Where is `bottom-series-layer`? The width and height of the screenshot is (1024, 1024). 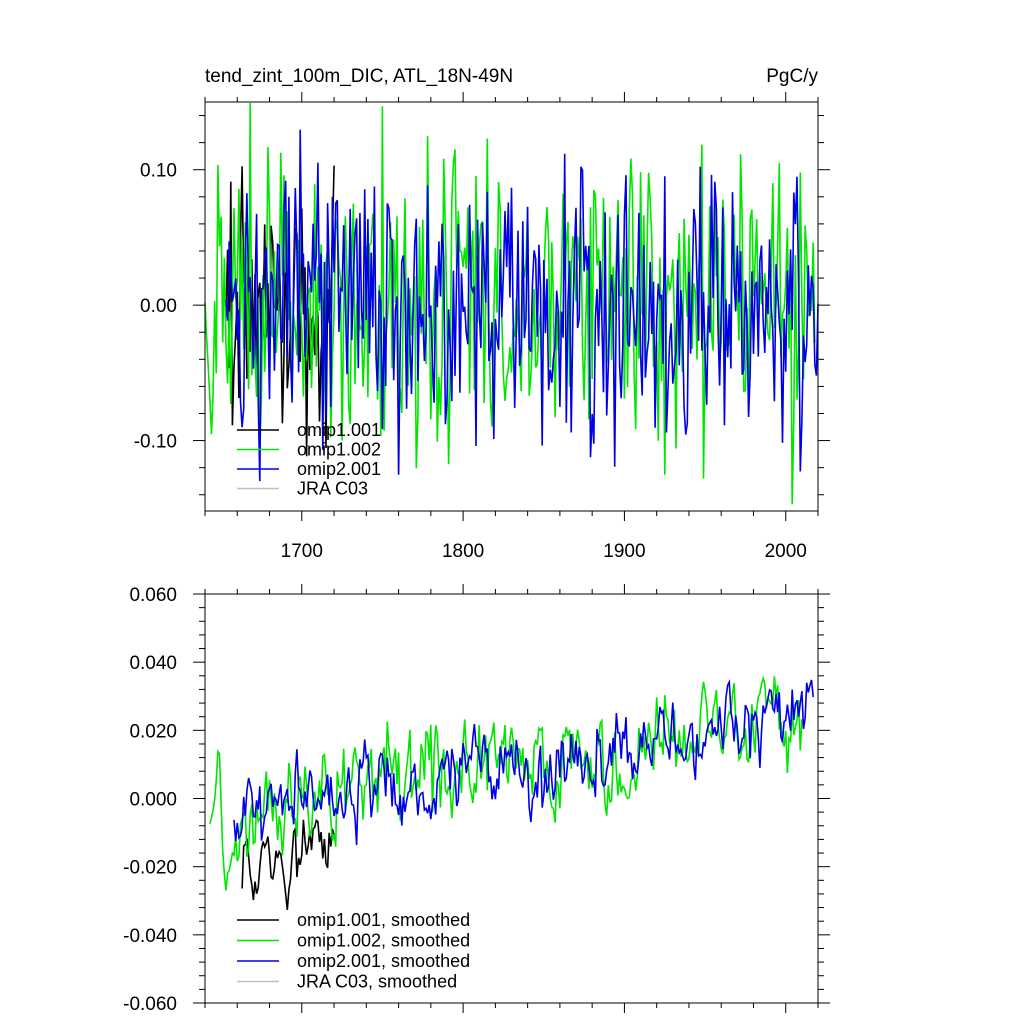 bottom-series-layer is located at coordinates (511, 792).